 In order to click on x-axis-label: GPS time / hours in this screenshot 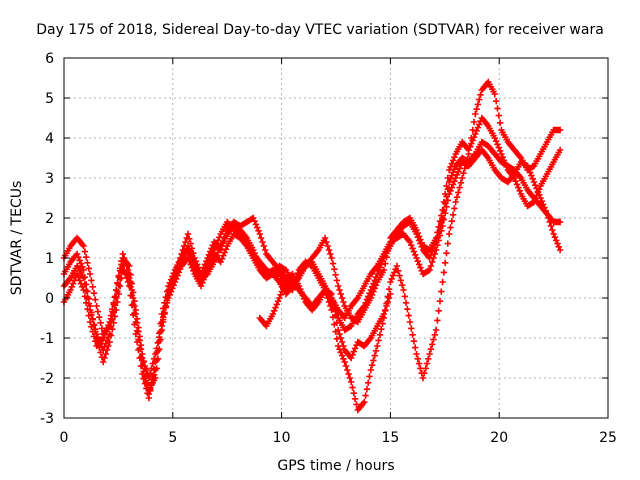, I will do `click(335, 466)`.